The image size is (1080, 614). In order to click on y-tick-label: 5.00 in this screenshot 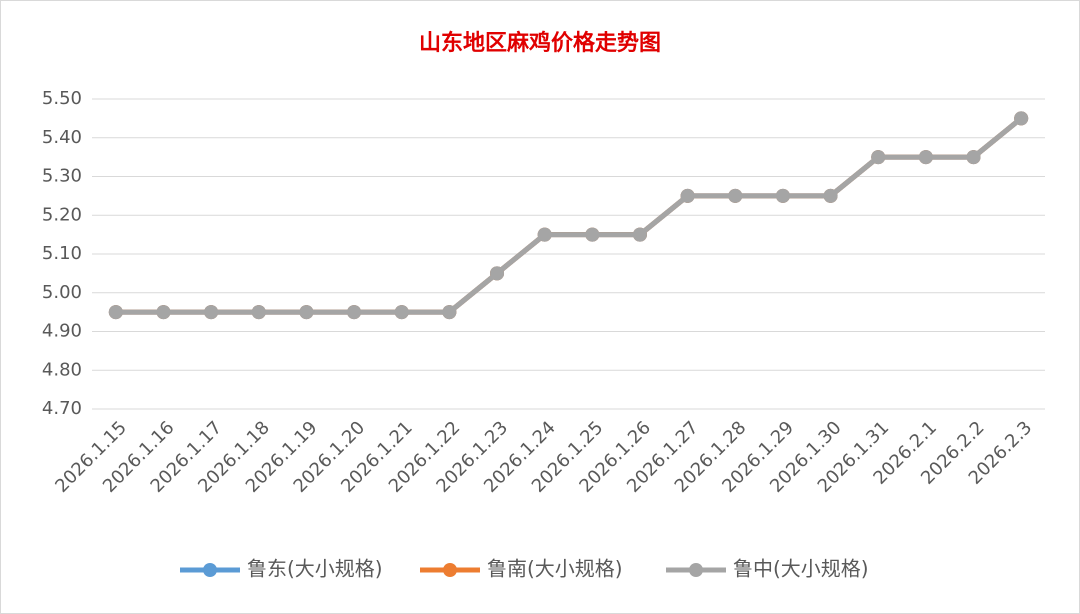, I will do `click(62, 292)`.